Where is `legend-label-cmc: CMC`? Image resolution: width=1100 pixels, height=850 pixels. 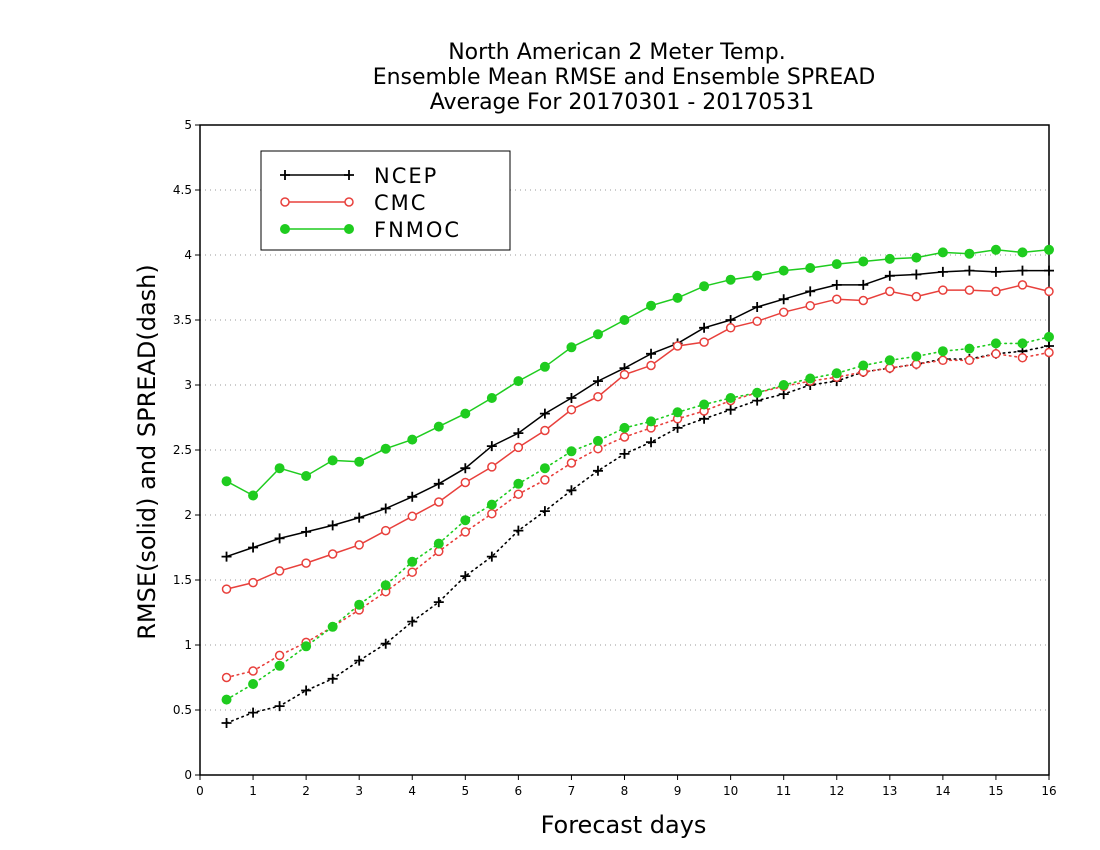
legend-label-cmc: CMC is located at coordinates (400, 203).